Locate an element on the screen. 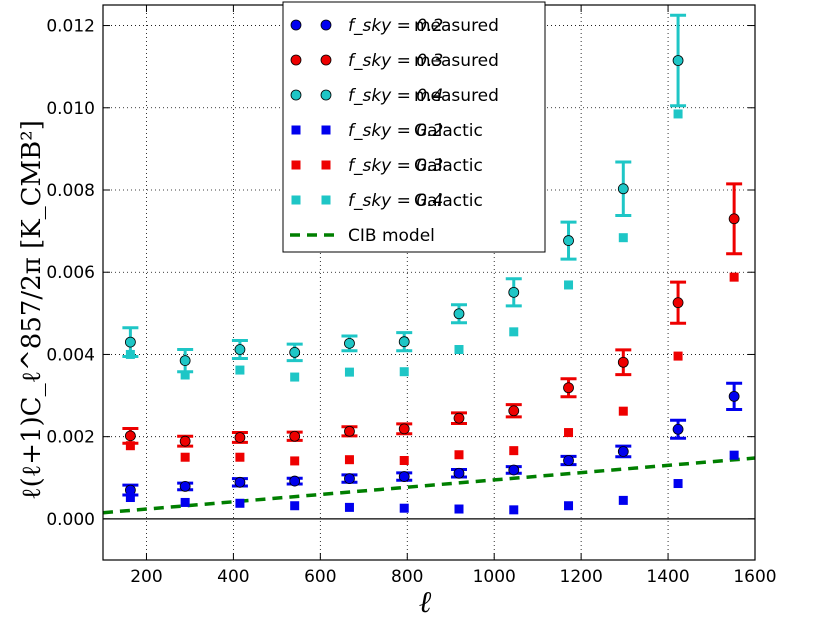 This screenshot has width=830, height=623. x-tick-label: 400 is located at coordinates (233, 577).